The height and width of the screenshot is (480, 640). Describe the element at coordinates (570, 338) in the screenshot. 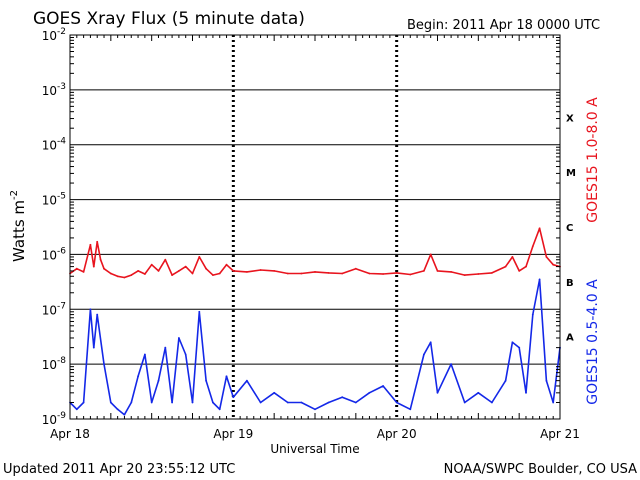

I see `flare-class-label: A` at that location.